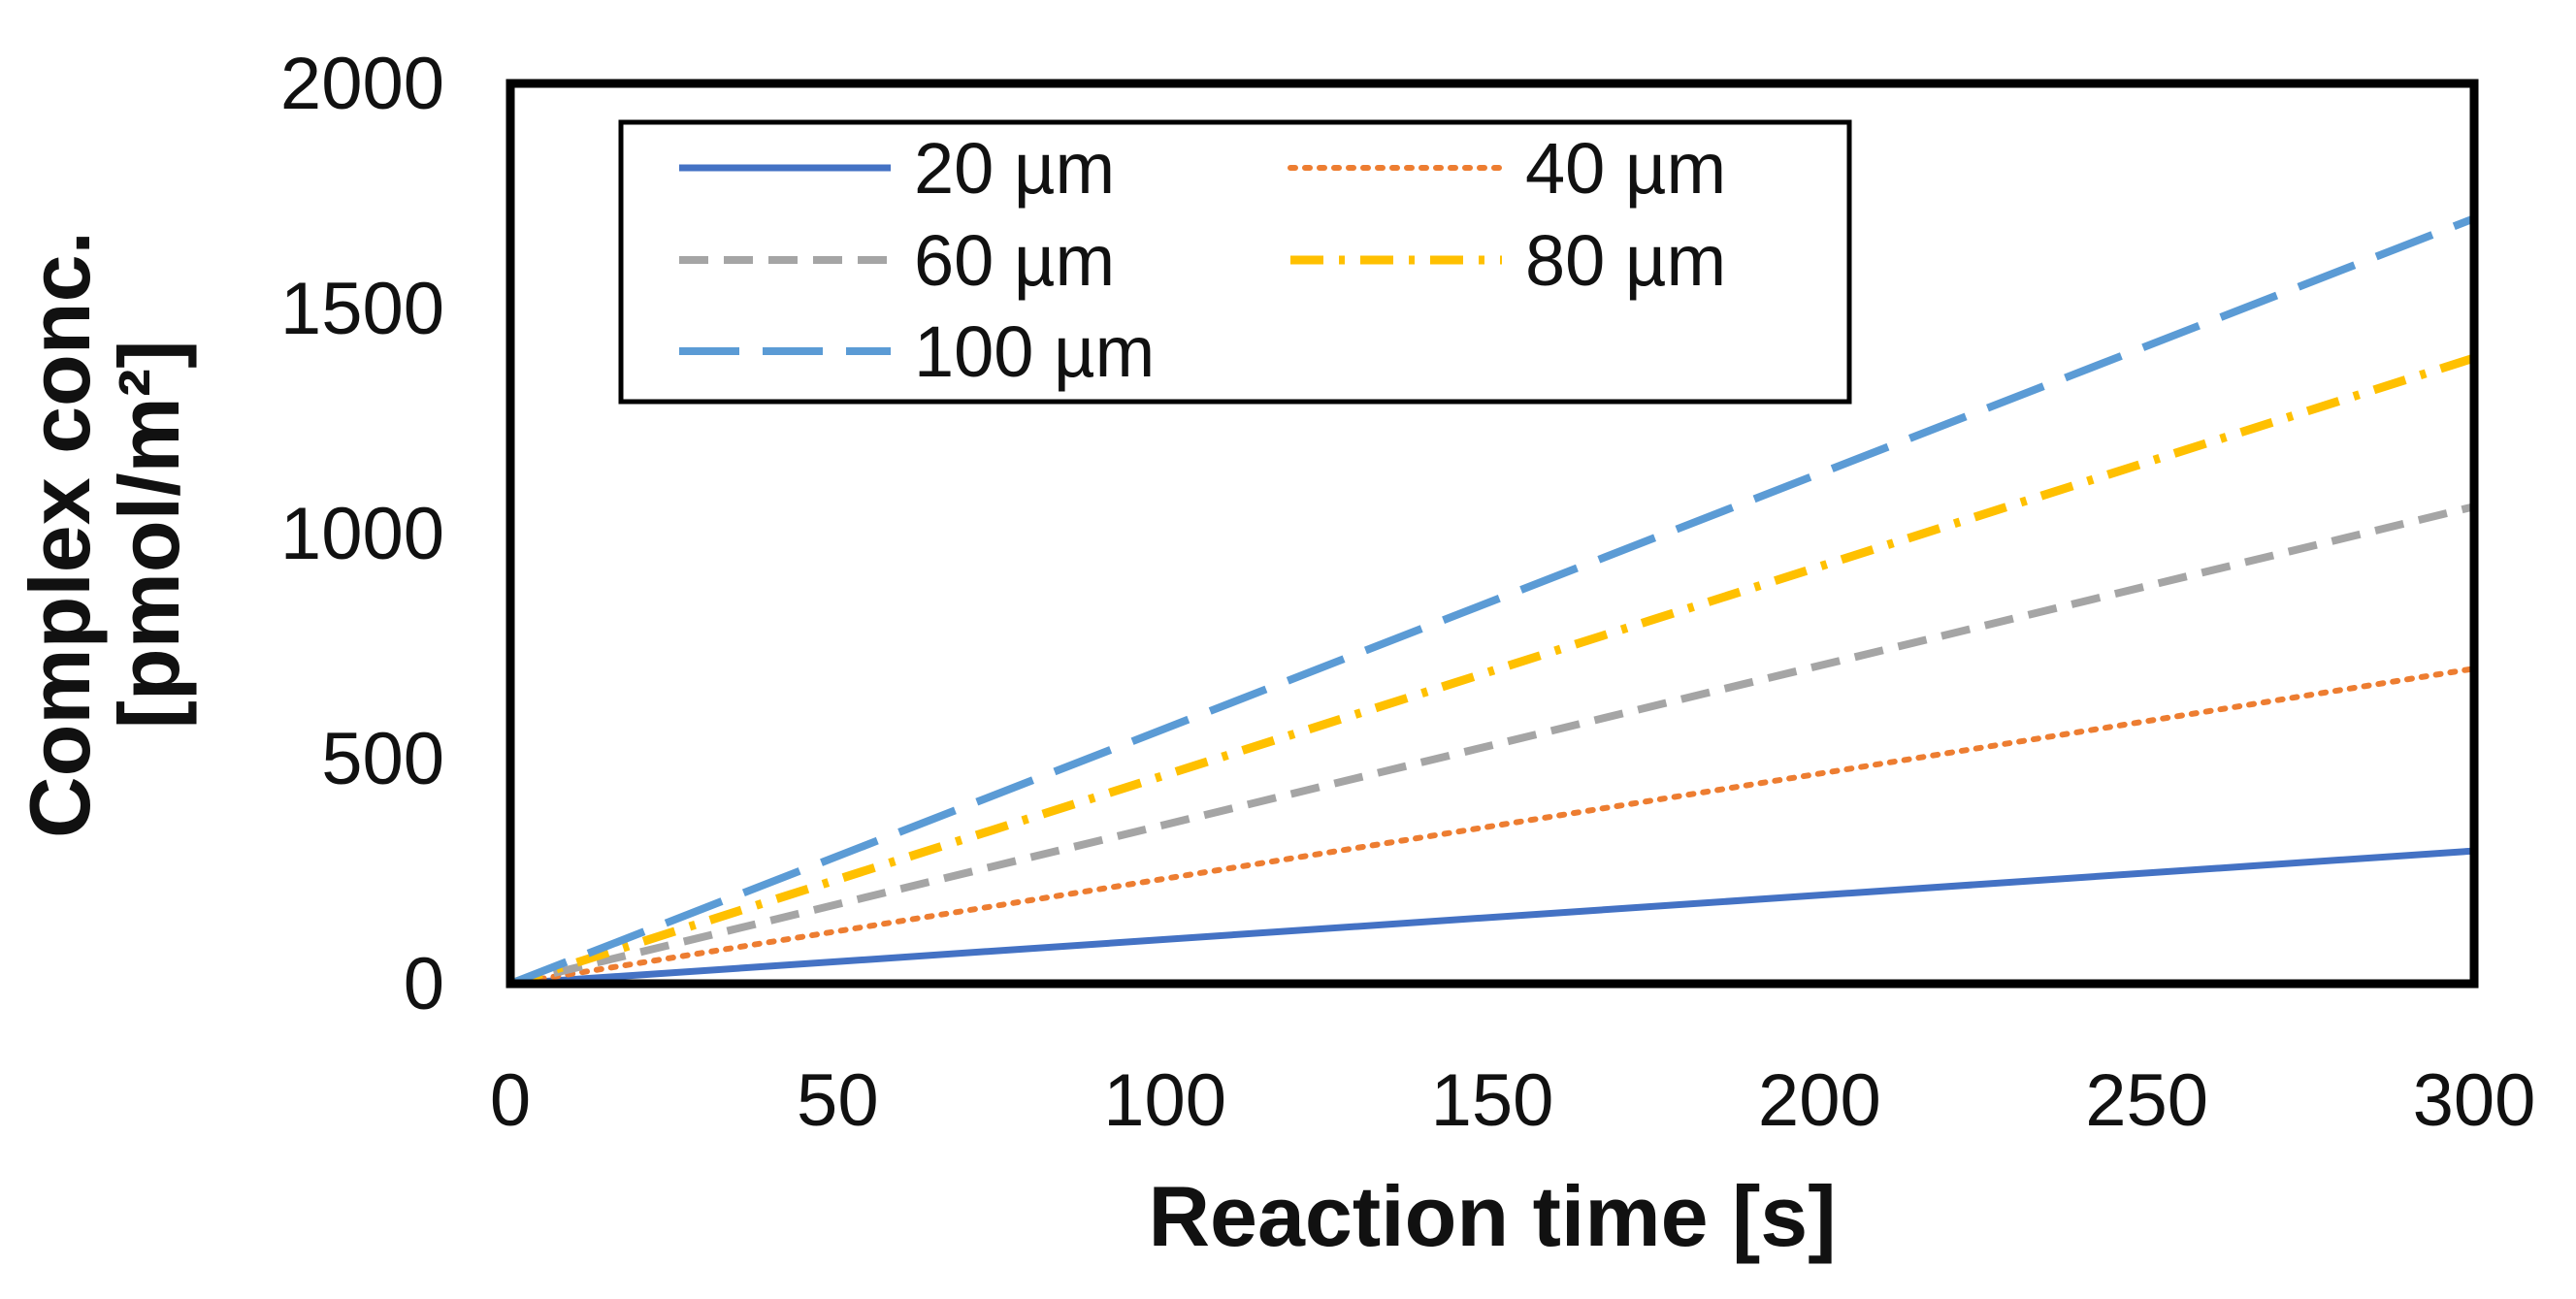 This screenshot has width=2576, height=1299. What do you see at coordinates (1492, 1216) in the screenshot?
I see `x-axis-title: Reaction time [s]` at bounding box center [1492, 1216].